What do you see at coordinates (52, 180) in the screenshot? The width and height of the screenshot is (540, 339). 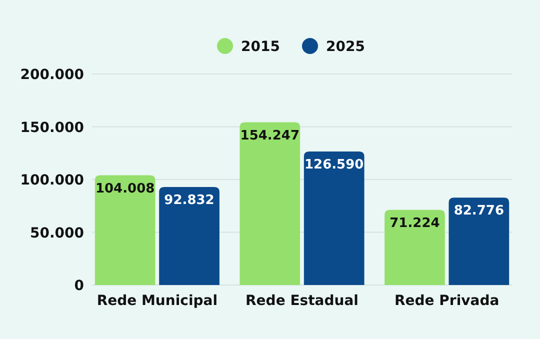 I see `y-tick-label: 100.000` at bounding box center [52, 180].